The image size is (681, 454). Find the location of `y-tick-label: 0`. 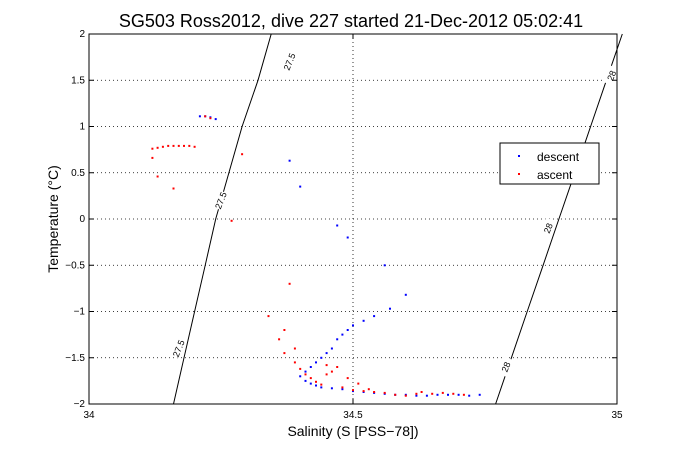

y-tick-label: 0 is located at coordinates (82, 219).